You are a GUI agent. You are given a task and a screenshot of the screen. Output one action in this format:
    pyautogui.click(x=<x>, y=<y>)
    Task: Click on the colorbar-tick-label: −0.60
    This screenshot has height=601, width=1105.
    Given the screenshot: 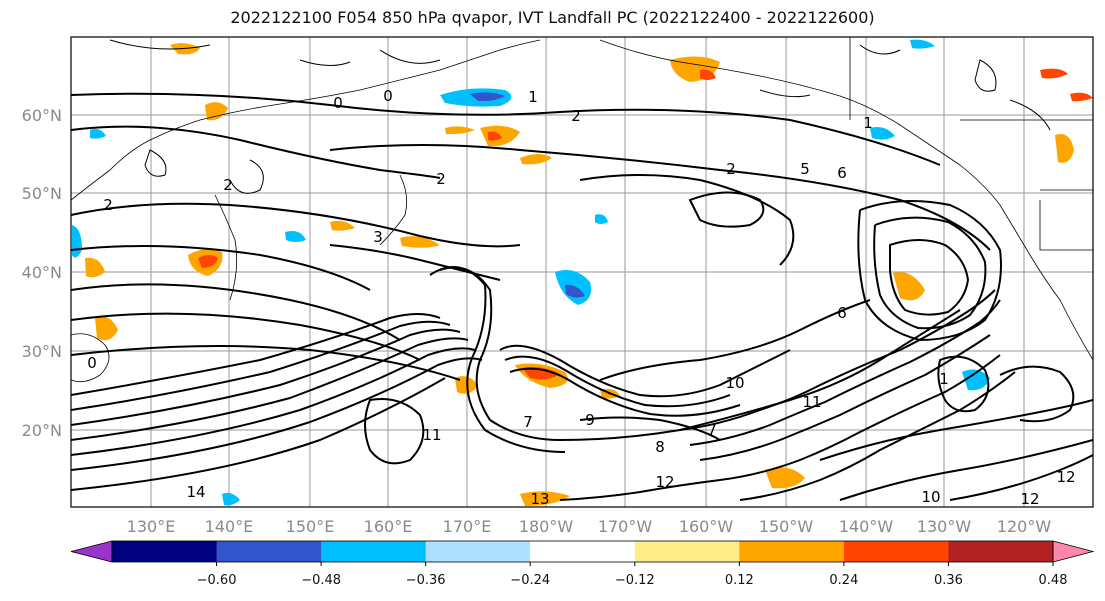 What is the action you would take?
    pyautogui.click(x=217, y=580)
    